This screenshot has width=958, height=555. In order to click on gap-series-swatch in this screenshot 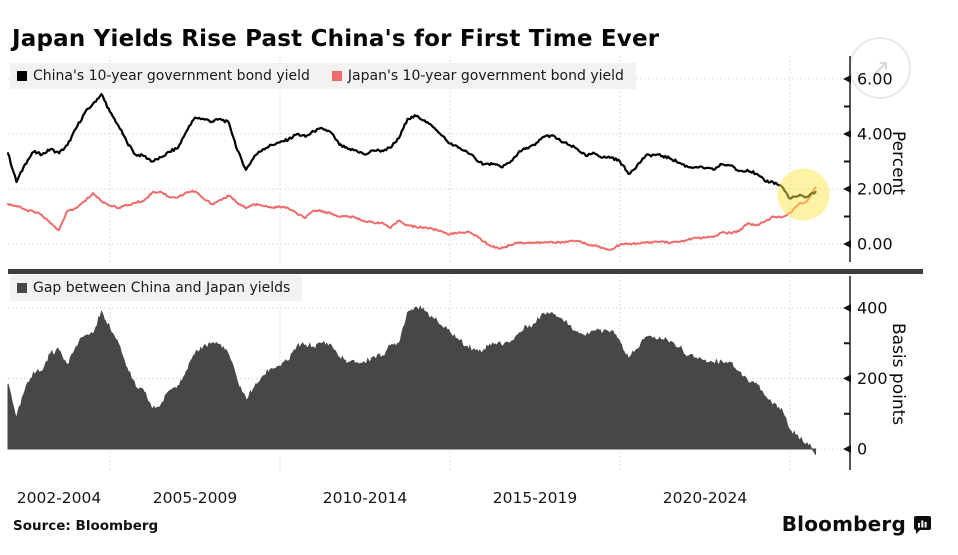, I will do `click(22, 288)`.